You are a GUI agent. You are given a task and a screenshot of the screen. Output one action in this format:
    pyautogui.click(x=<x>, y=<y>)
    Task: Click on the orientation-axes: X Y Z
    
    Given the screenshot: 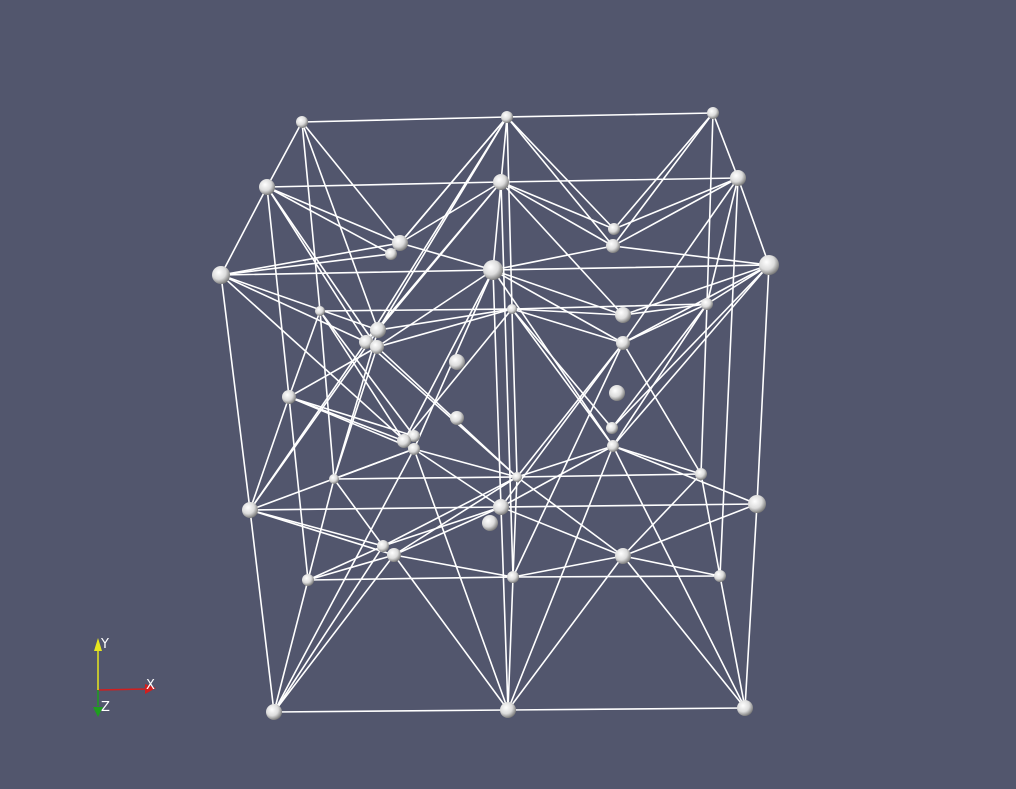 What is the action you would take?
    pyautogui.click(x=124, y=677)
    